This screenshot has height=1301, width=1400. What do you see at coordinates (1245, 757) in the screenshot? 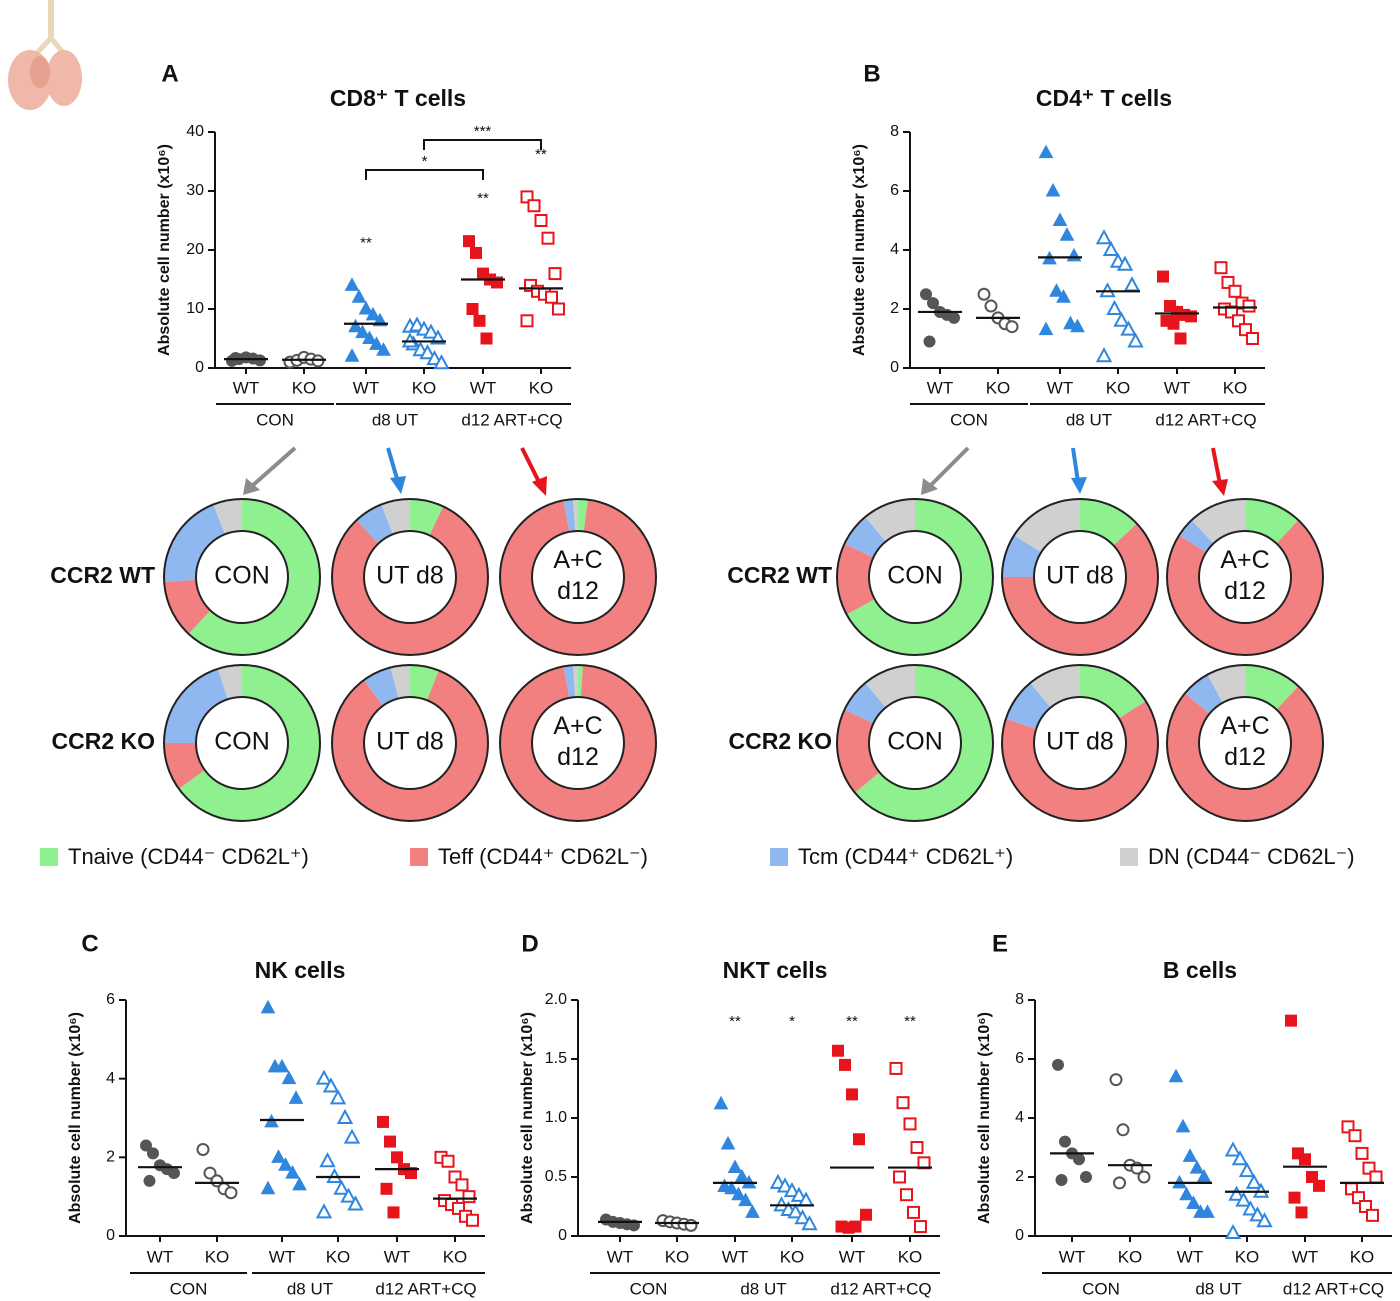
I see `donut-center-label: d12` at bounding box center [1245, 757].